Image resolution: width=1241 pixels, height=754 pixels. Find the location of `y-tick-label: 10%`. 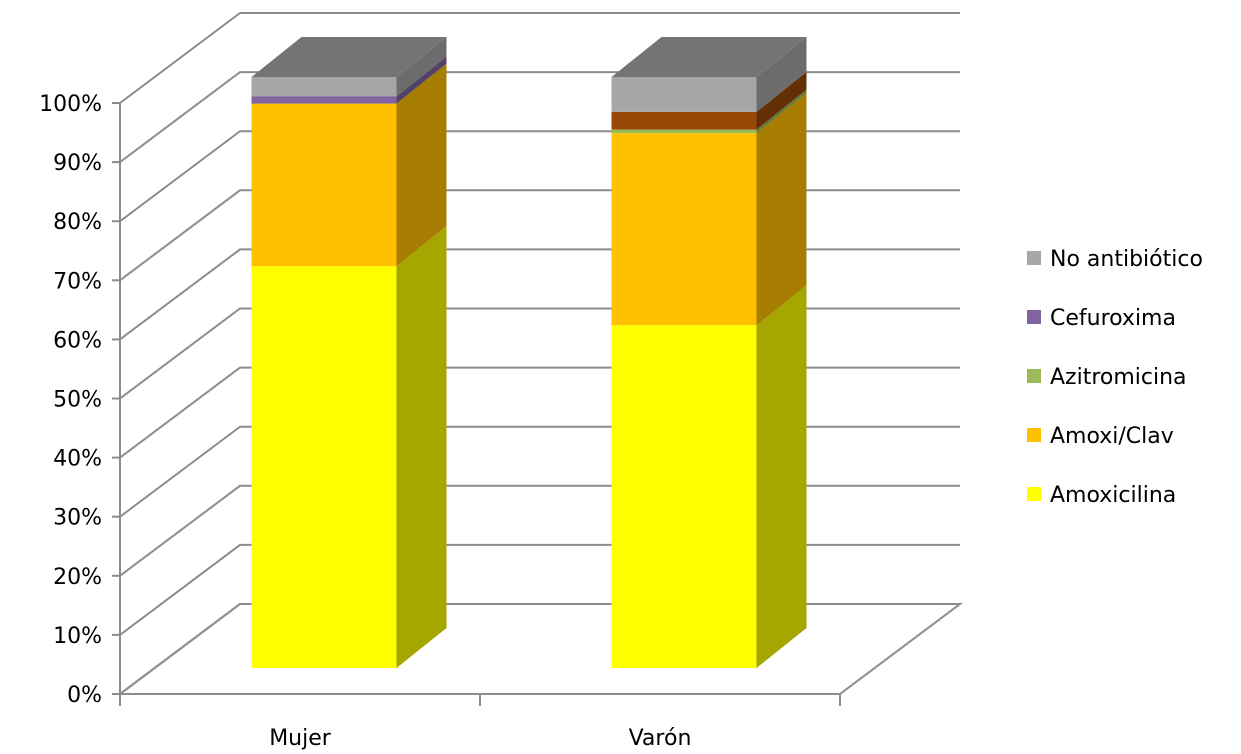

y-tick-label: 10% is located at coordinates (77, 636).